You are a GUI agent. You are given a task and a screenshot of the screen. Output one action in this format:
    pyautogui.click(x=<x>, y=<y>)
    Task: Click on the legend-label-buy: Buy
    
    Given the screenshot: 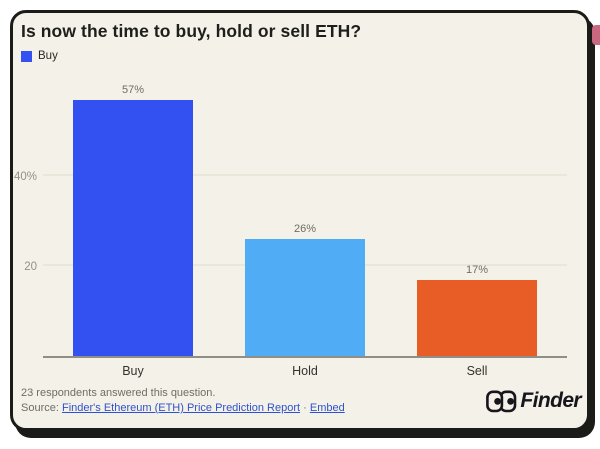 What is the action you would take?
    pyautogui.click(x=48, y=56)
    